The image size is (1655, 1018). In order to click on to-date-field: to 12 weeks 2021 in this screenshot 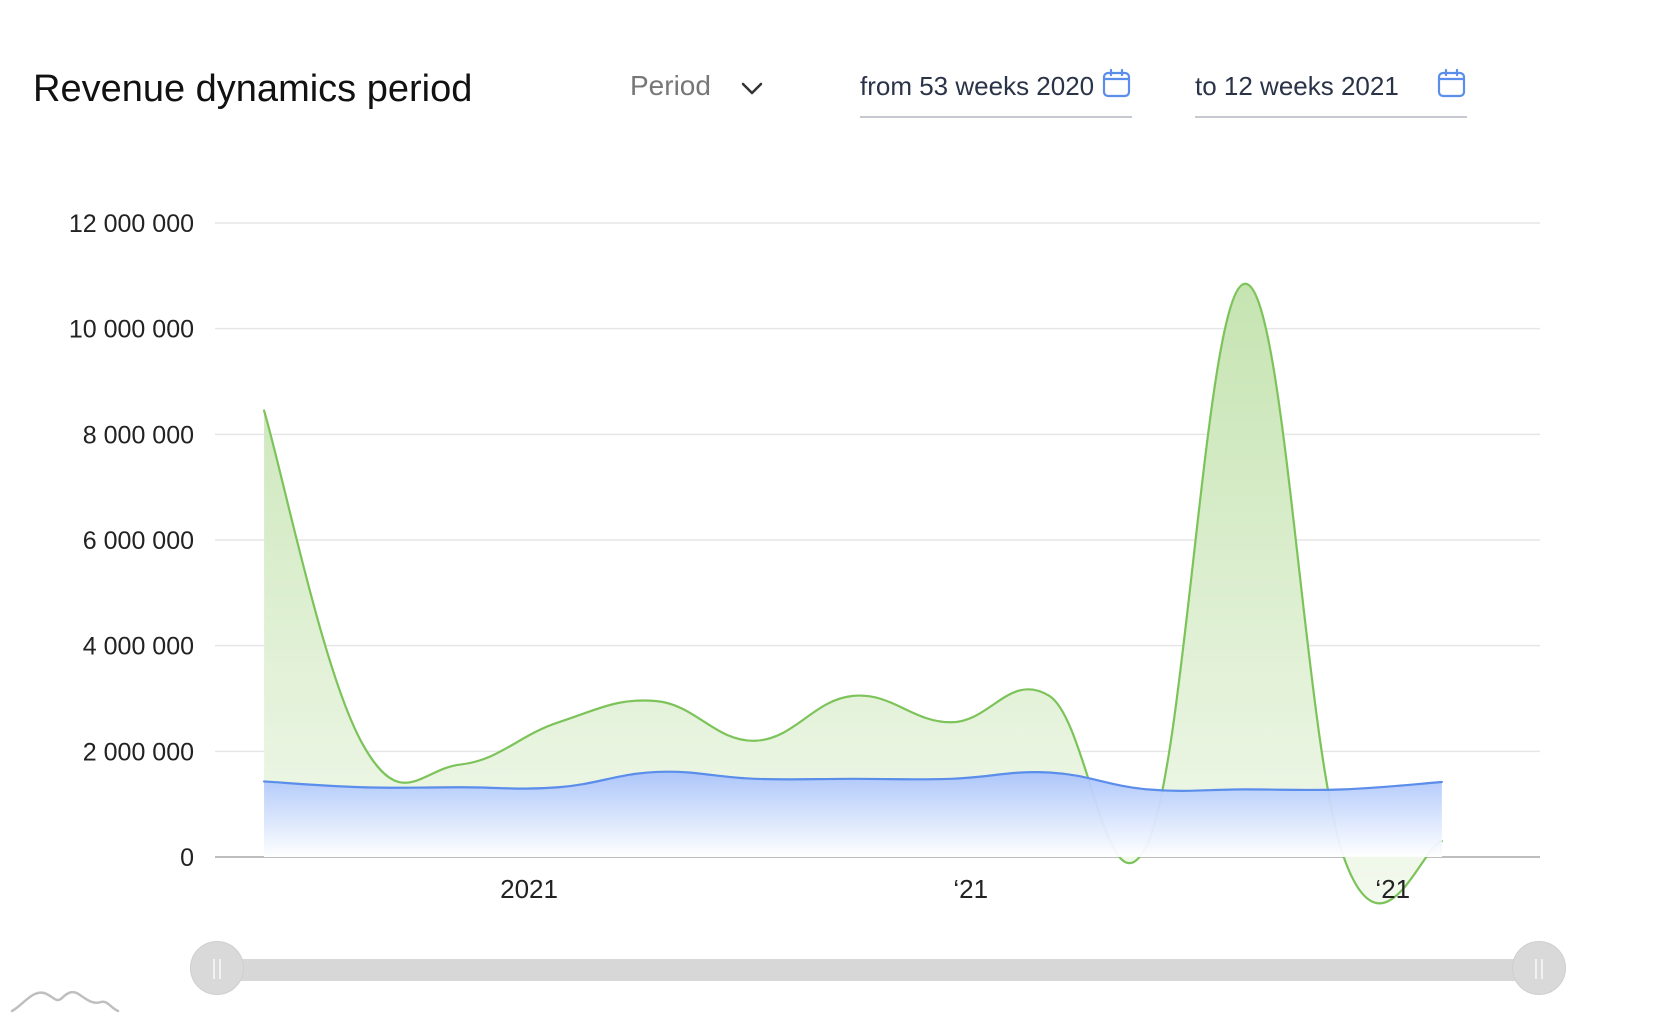, I will do `click(1331, 90)`.